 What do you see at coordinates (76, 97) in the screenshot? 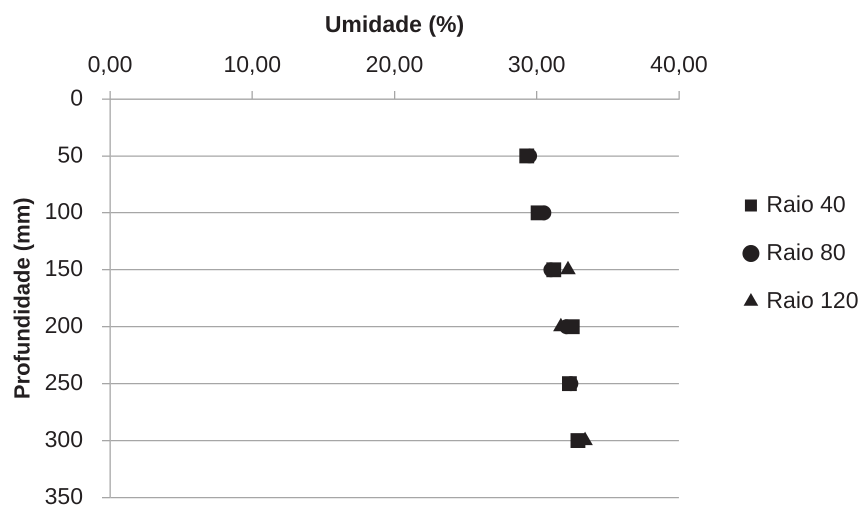
I see `y-tick-label: 0` at bounding box center [76, 97].